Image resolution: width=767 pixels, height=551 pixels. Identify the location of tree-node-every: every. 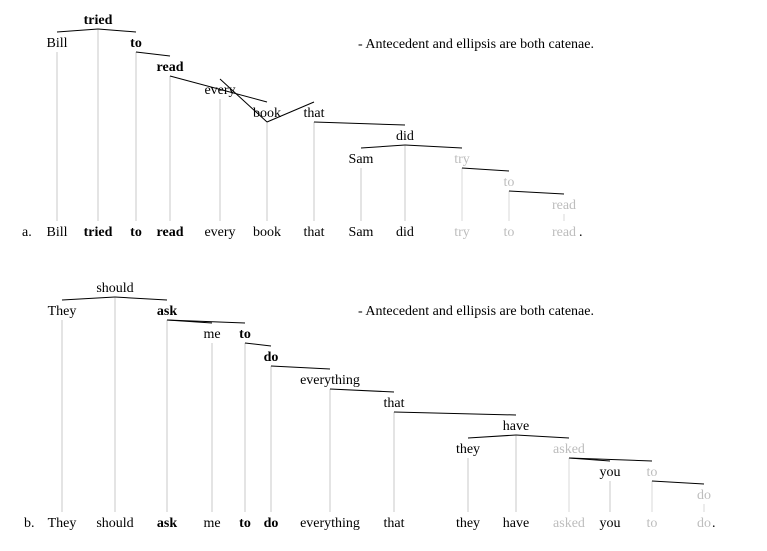
(219, 90).